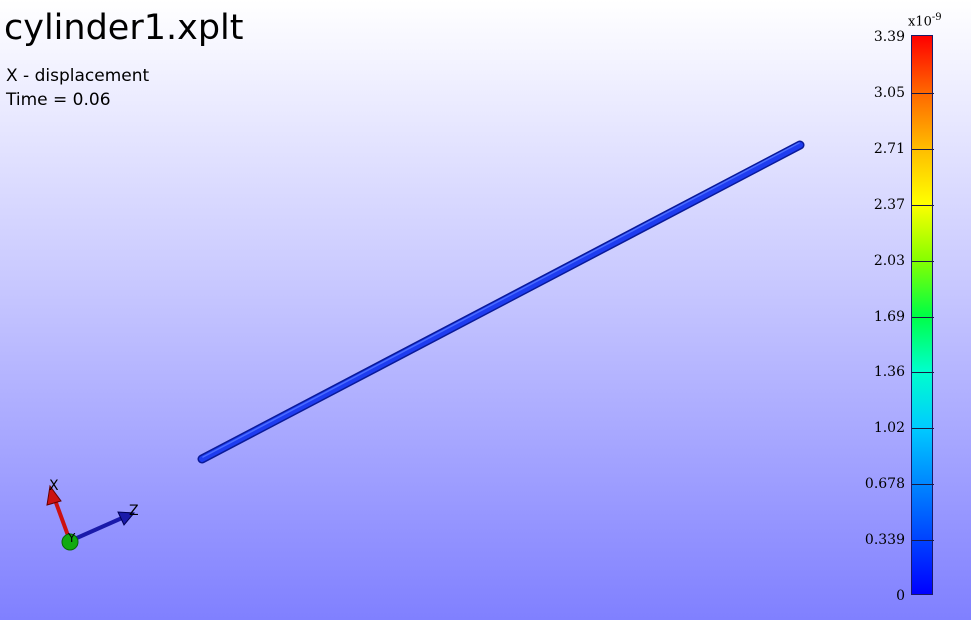  I want to click on colorbar-tick-label: 3.05, so click(889, 92).